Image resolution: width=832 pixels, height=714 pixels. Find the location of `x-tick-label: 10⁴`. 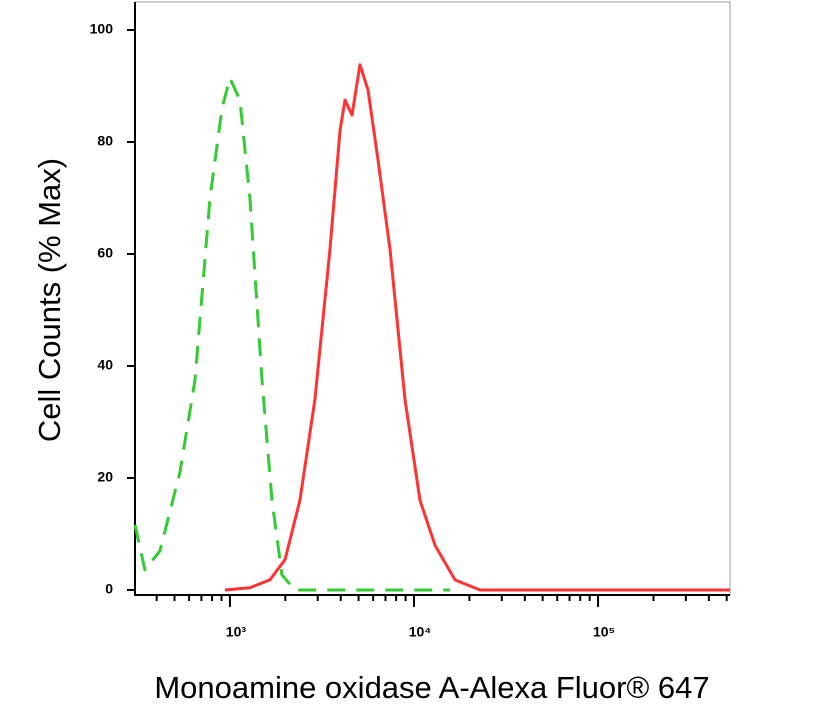

x-tick-label: 10⁴ is located at coordinates (420, 632).